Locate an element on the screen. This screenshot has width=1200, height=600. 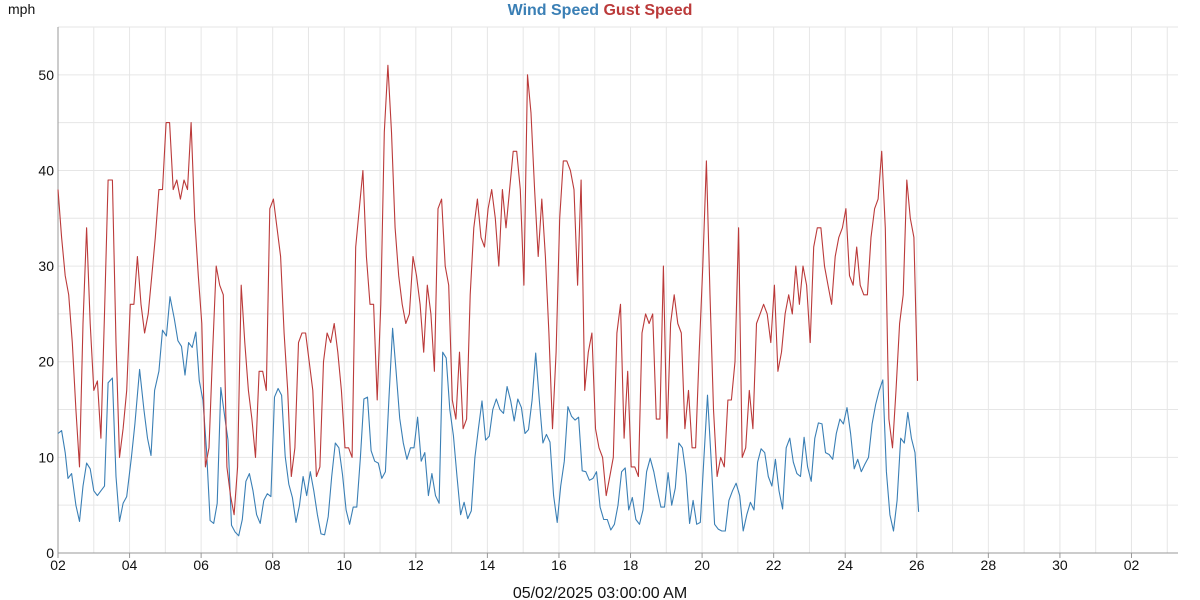
legend-gust-speed: Gust Speed is located at coordinates (647, 10).